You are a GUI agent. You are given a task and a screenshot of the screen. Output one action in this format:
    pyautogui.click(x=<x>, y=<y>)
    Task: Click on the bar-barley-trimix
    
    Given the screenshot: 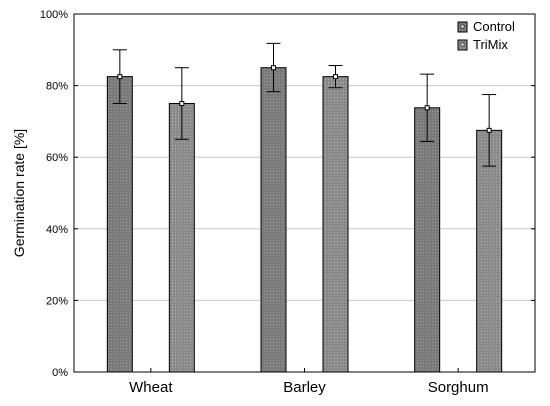 What is the action you would take?
    pyautogui.click(x=335, y=224)
    